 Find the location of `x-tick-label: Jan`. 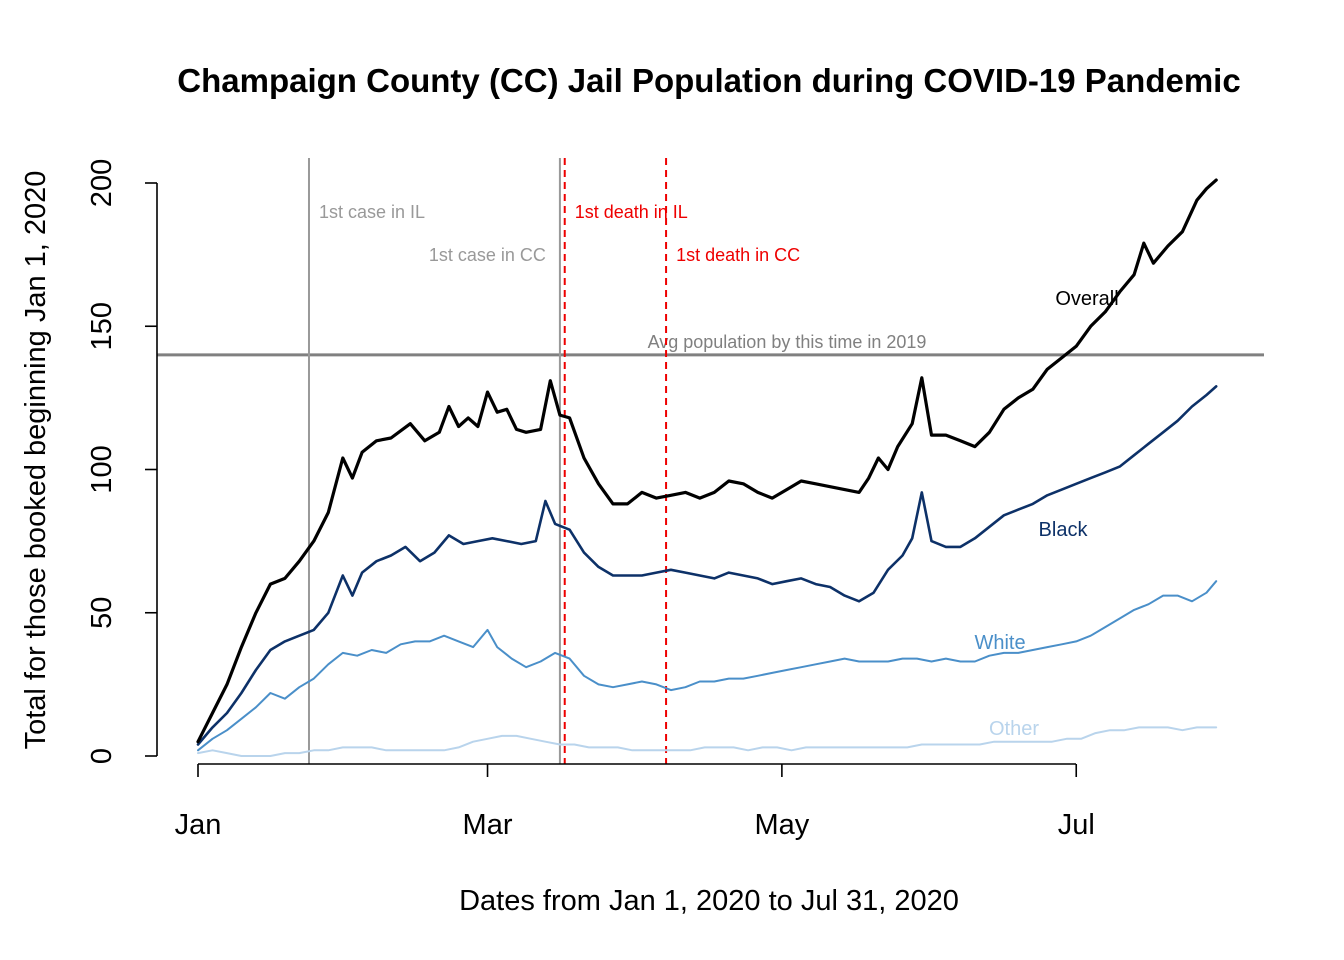

x-tick-label: Jan is located at coordinates (198, 825).